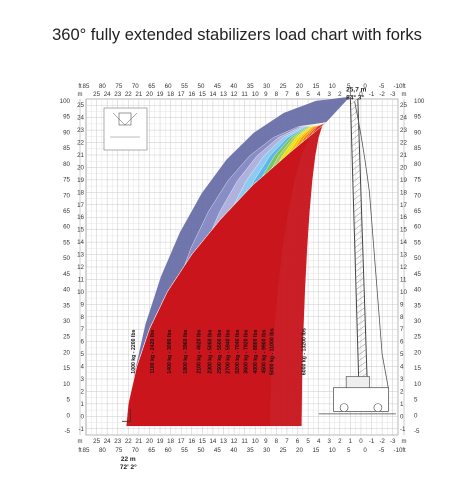 The image size is (474, 480). What do you see at coordinates (402, 404) in the screenshot?
I see `y-tick-label-right: 1` at bounding box center [402, 404].